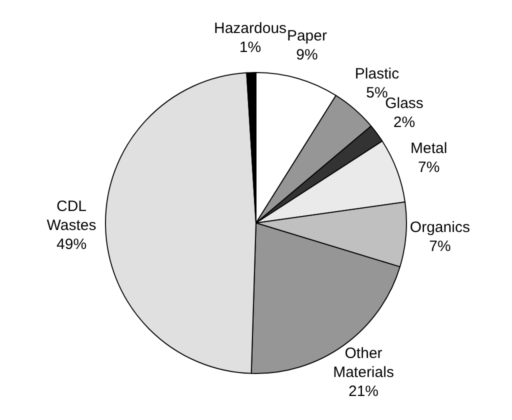 The image size is (512, 420). What do you see at coordinates (307, 55) in the screenshot?
I see `data-label: 9%` at bounding box center [307, 55].